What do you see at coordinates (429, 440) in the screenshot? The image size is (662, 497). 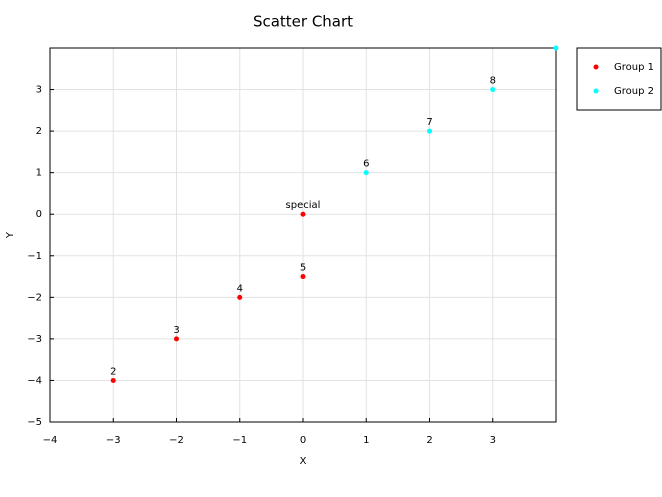 I see `x-tick-label: 2` at bounding box center [429, 440].